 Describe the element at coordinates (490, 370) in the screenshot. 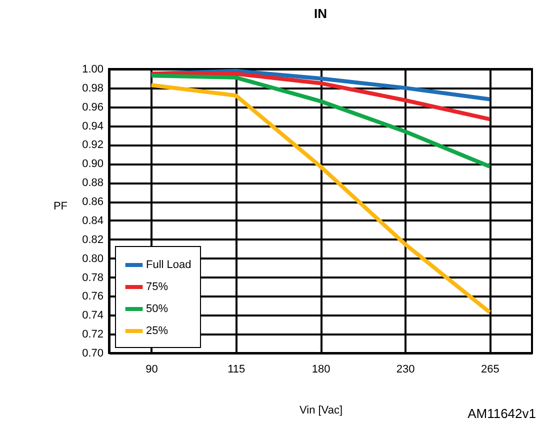

I see `x-tick-label: 265` at that location.